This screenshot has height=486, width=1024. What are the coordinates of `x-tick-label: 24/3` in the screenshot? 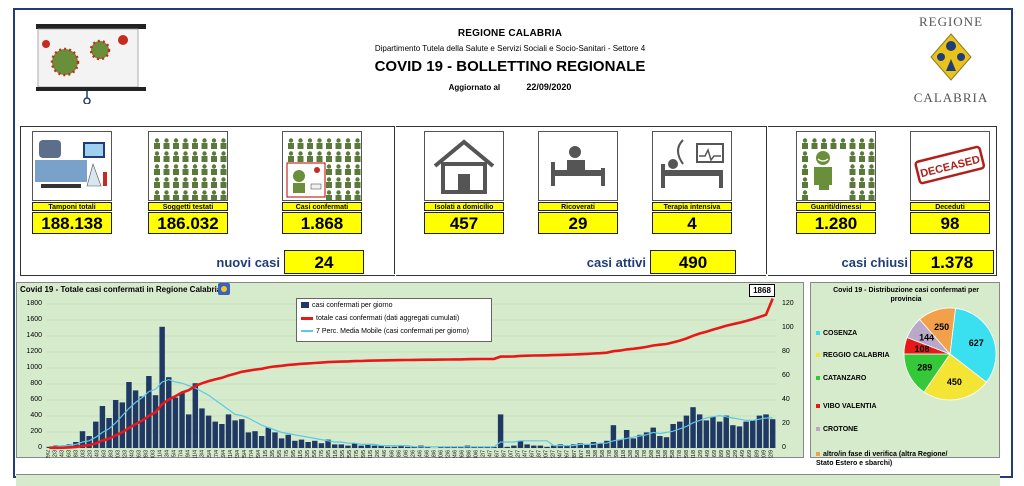 It's located at (133, 454).